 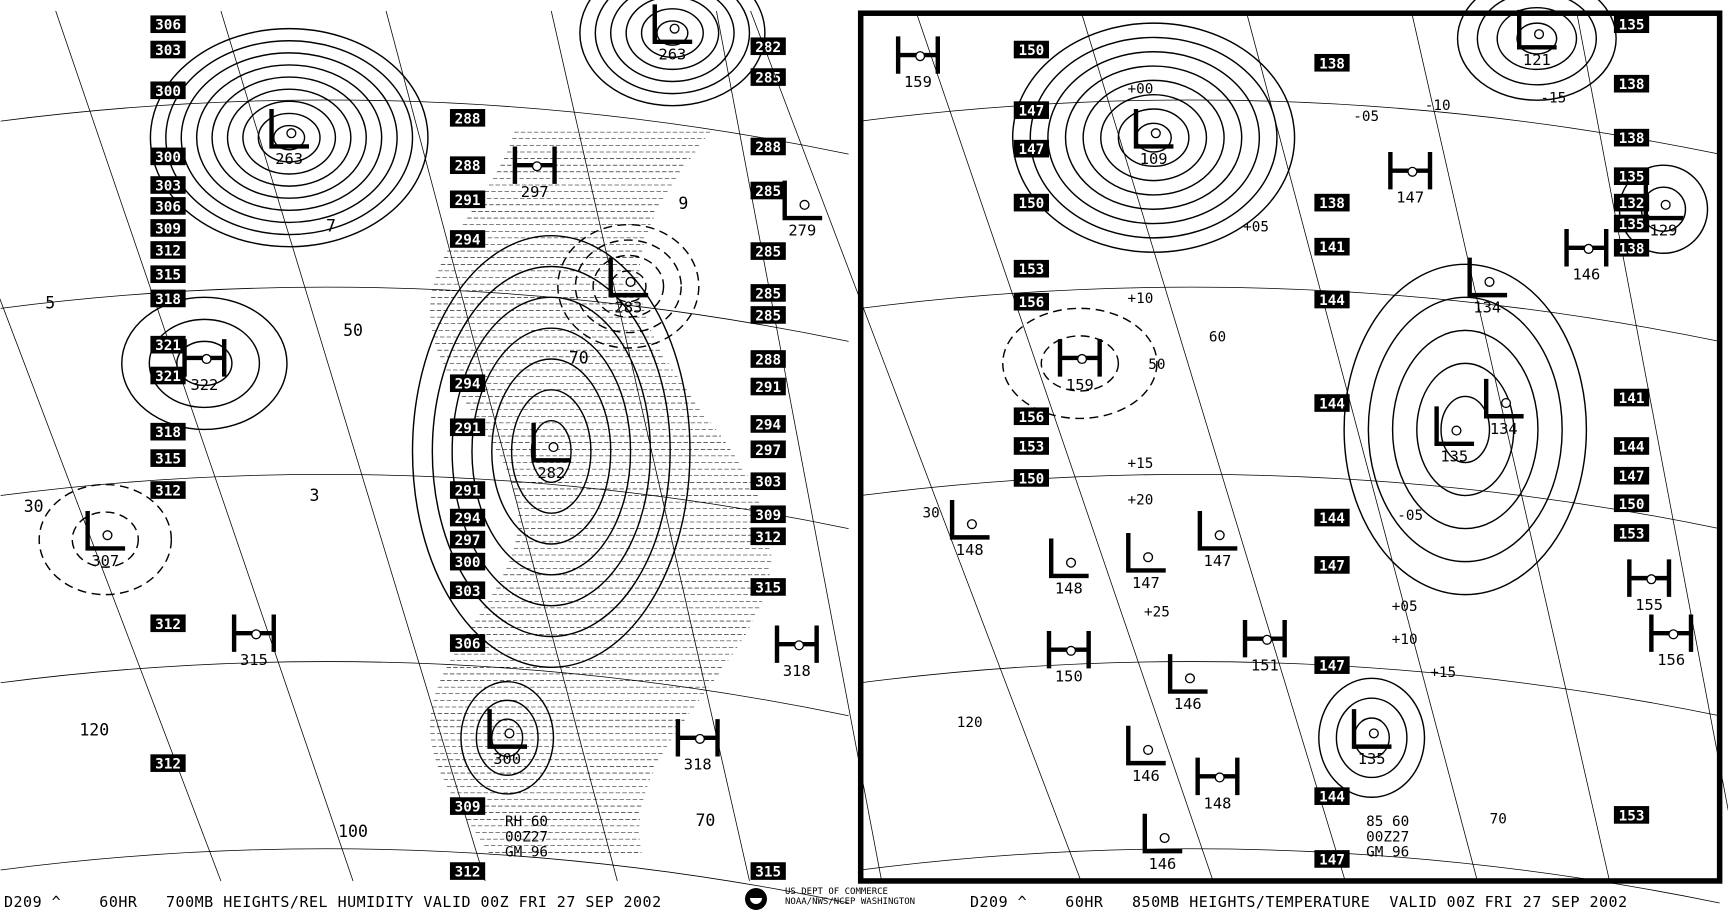 I want to click on rh-label: 70, so click(x=579, y=357).